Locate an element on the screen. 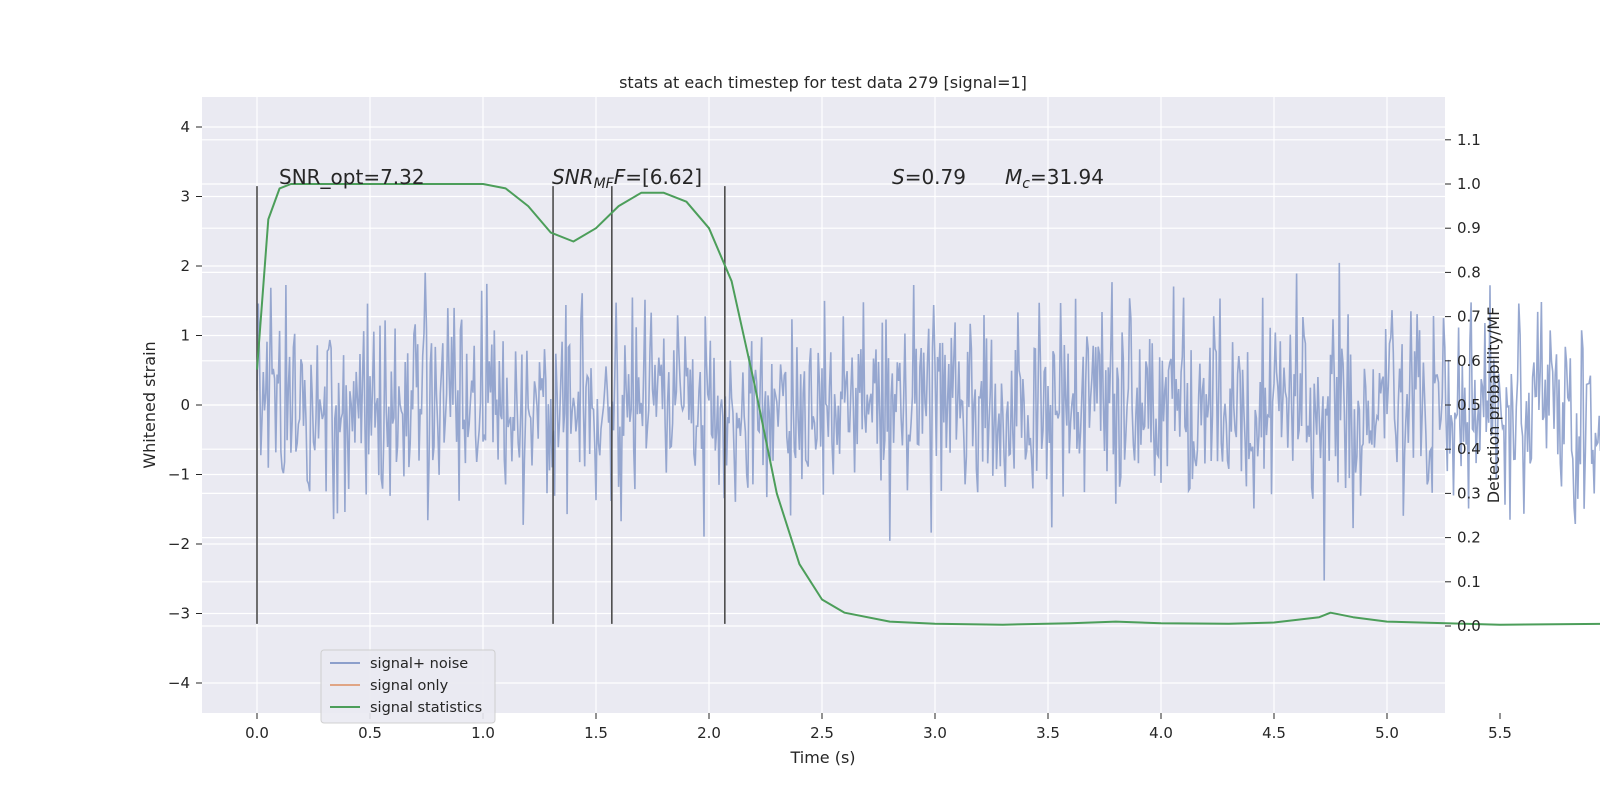  y-right-tick-label: 0.9 is located at coordinates (1469, 228).